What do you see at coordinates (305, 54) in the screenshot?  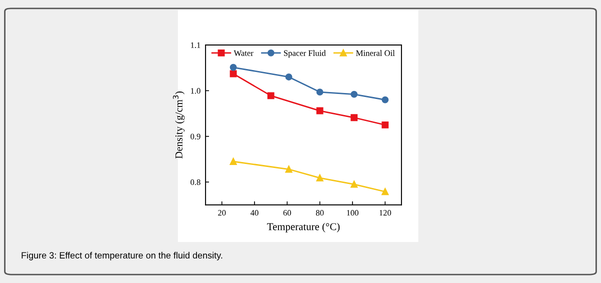 I see `legend-label: Spacer Fluid` at bounding box center [305, 54].